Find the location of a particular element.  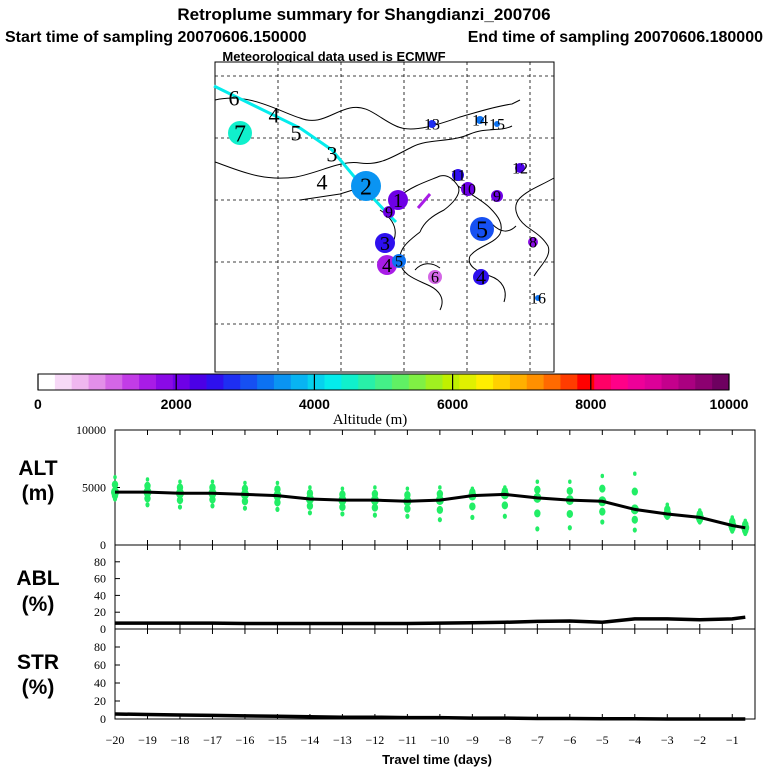

plume-point-label: 16 is located at coordinates (538, 299).